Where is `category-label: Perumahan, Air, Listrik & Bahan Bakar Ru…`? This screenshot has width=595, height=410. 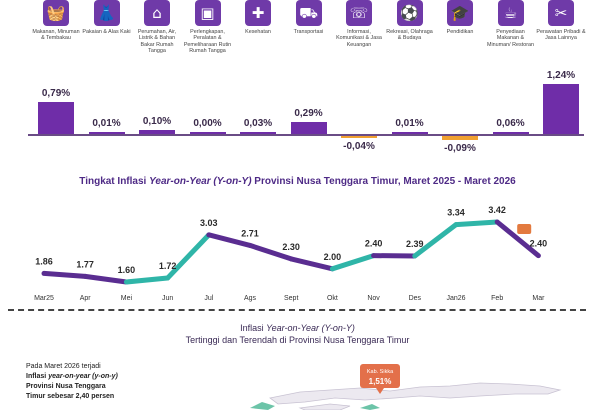
category-label: Perumahan, Air, Listrik & Bahan Bakar Ru… is located at coordinates (157, 42).